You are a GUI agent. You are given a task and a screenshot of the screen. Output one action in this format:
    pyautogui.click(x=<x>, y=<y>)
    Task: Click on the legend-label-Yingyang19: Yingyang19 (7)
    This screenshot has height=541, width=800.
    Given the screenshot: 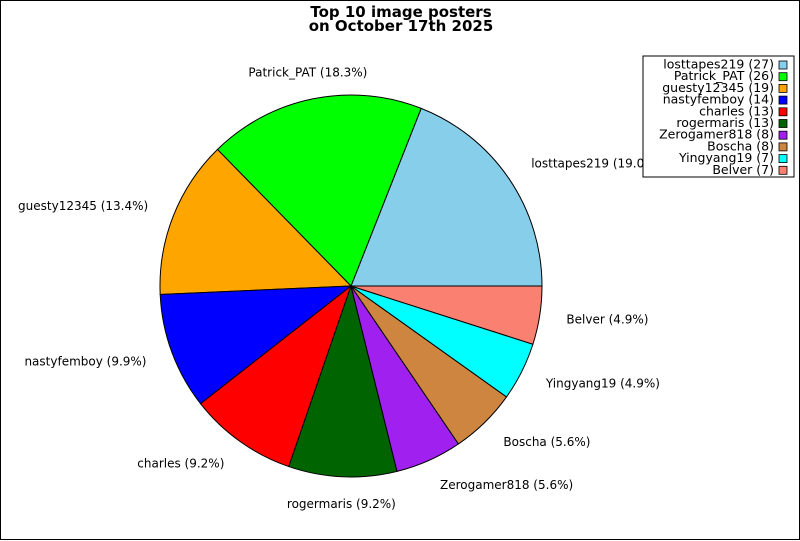 What is the action you would take?
    pyautogui.click(x=726, y=157)
    